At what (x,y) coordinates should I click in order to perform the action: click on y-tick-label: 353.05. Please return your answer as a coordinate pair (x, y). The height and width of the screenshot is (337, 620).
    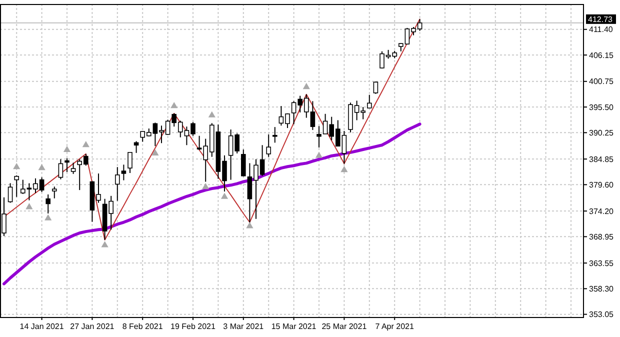
    Looking at the image, I should click on (601, 315).